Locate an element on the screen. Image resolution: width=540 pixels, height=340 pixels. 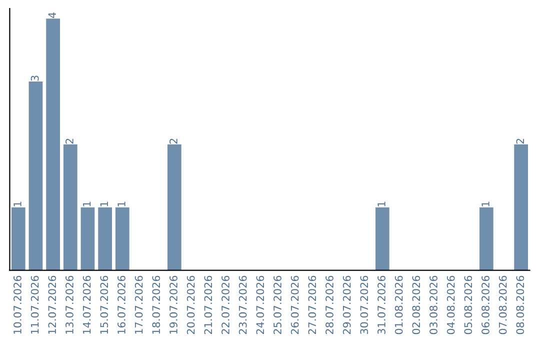
x-tick-label: 04.08.2026 is located at coordinates (450, 305).